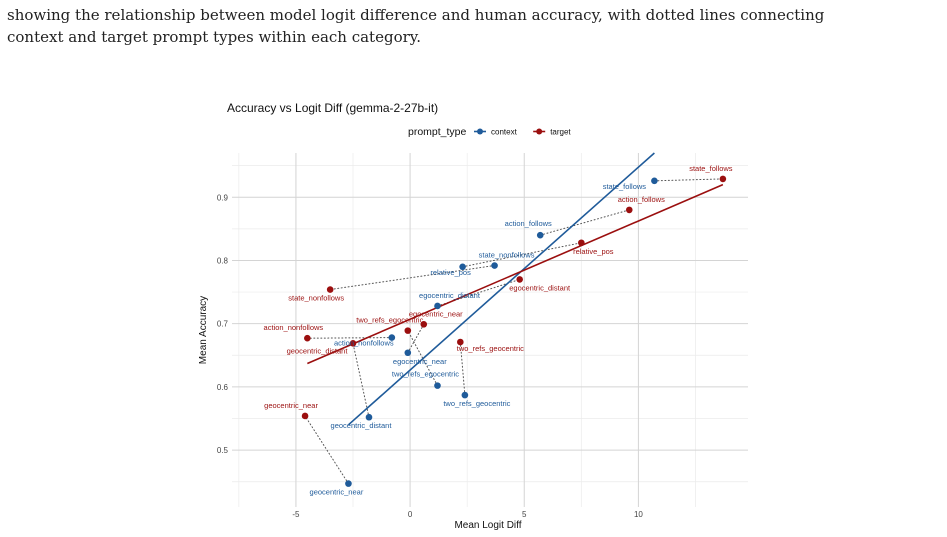 Image resolution: width=947 pixels, height=537 pixels. Describe the element at coordinates (625, 186) in the screenshot. I see `label-context-state_follows: state_follows` at that location.